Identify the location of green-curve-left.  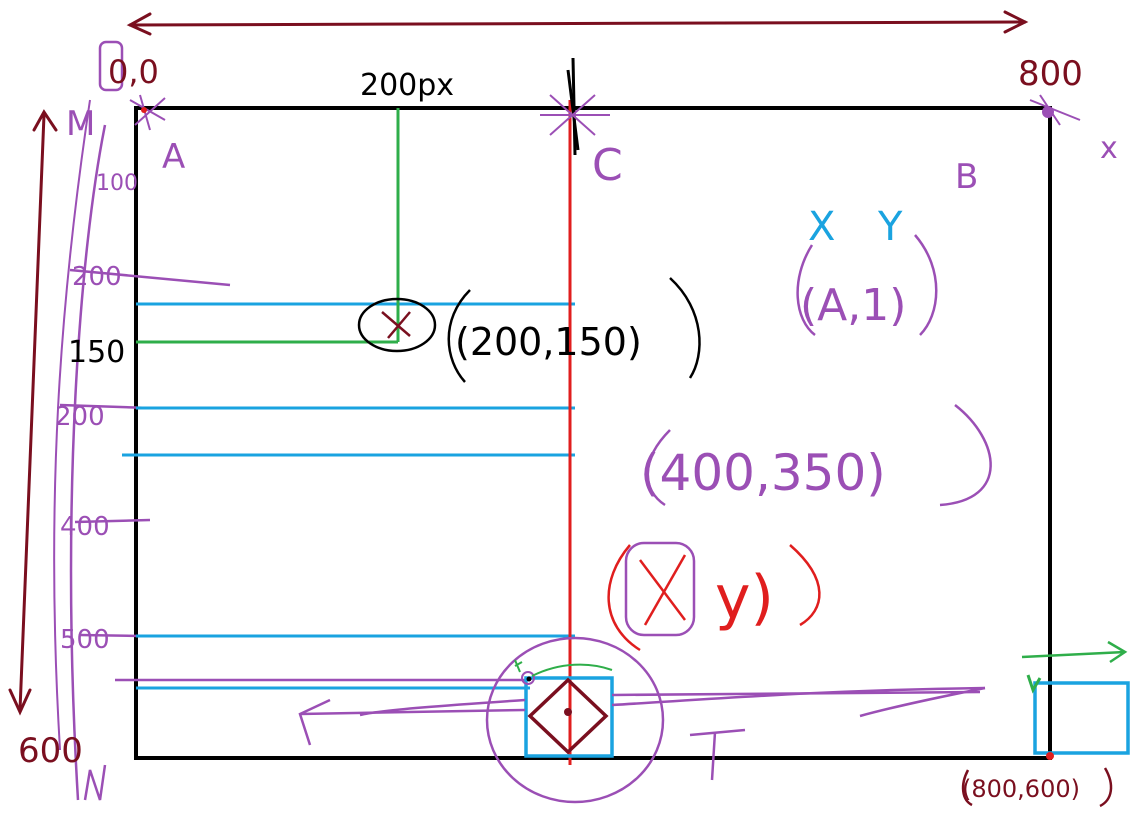
(572, 670).